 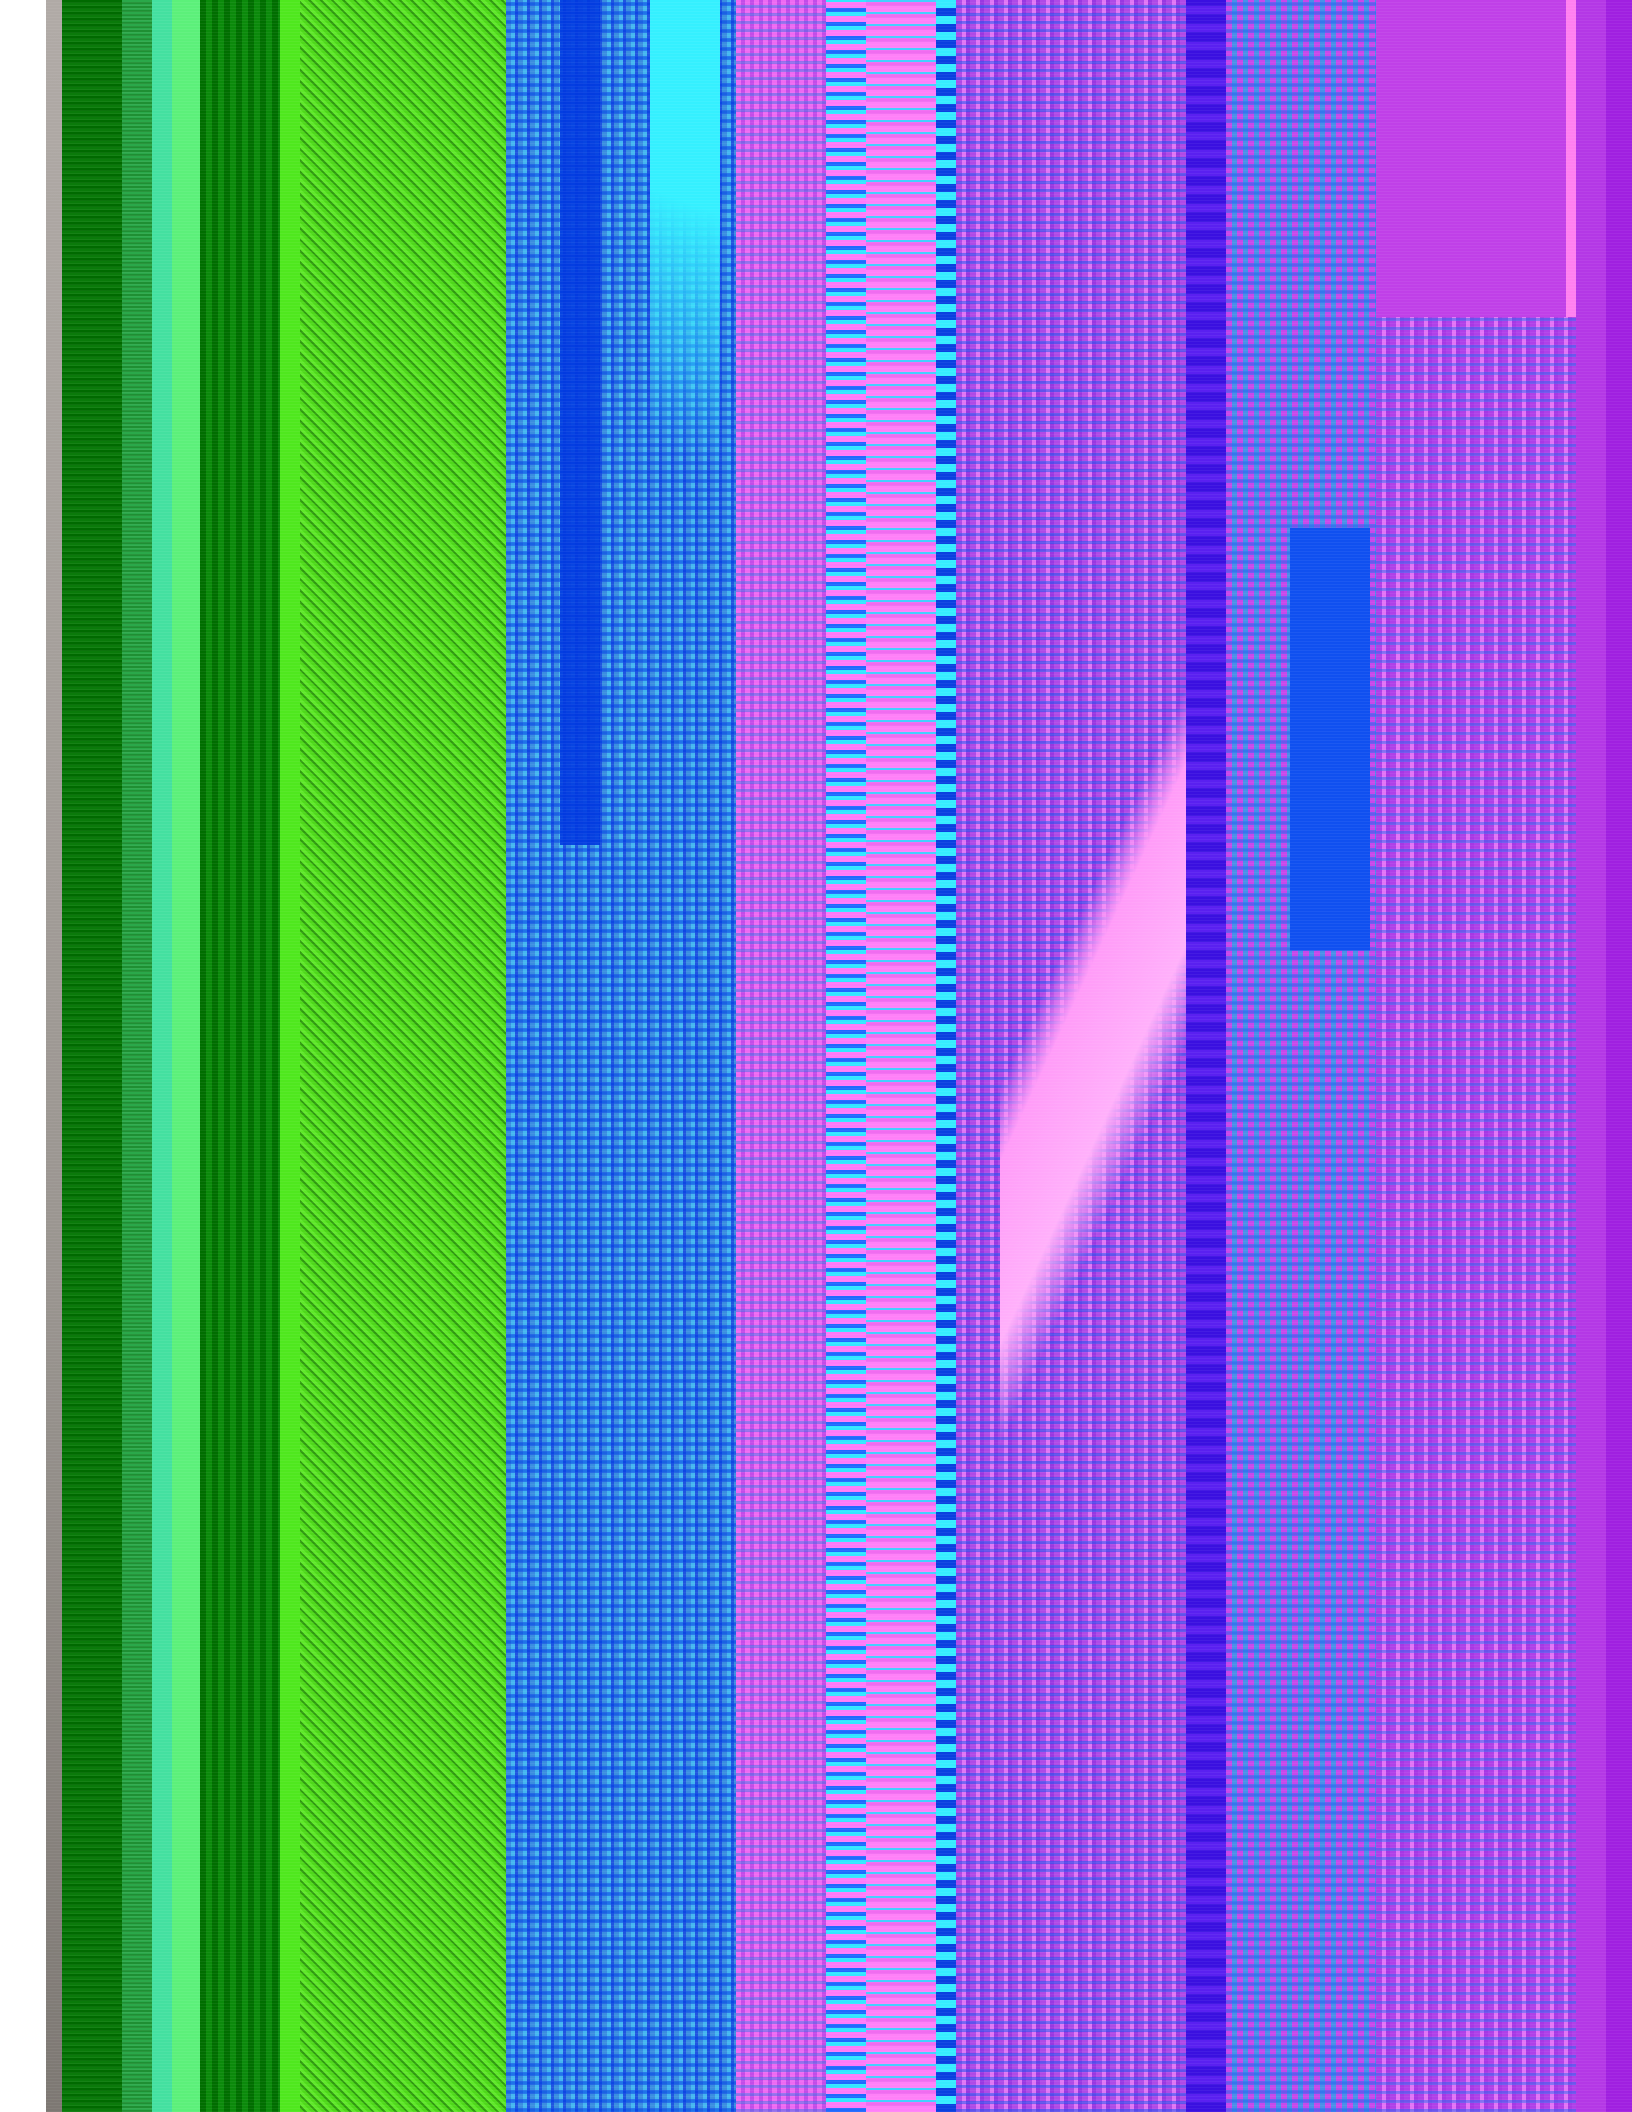 What do you see at coordinates (54, 1056) in the screenshot?
I see `left-grey-edge` at bounding box center [54, 1056].